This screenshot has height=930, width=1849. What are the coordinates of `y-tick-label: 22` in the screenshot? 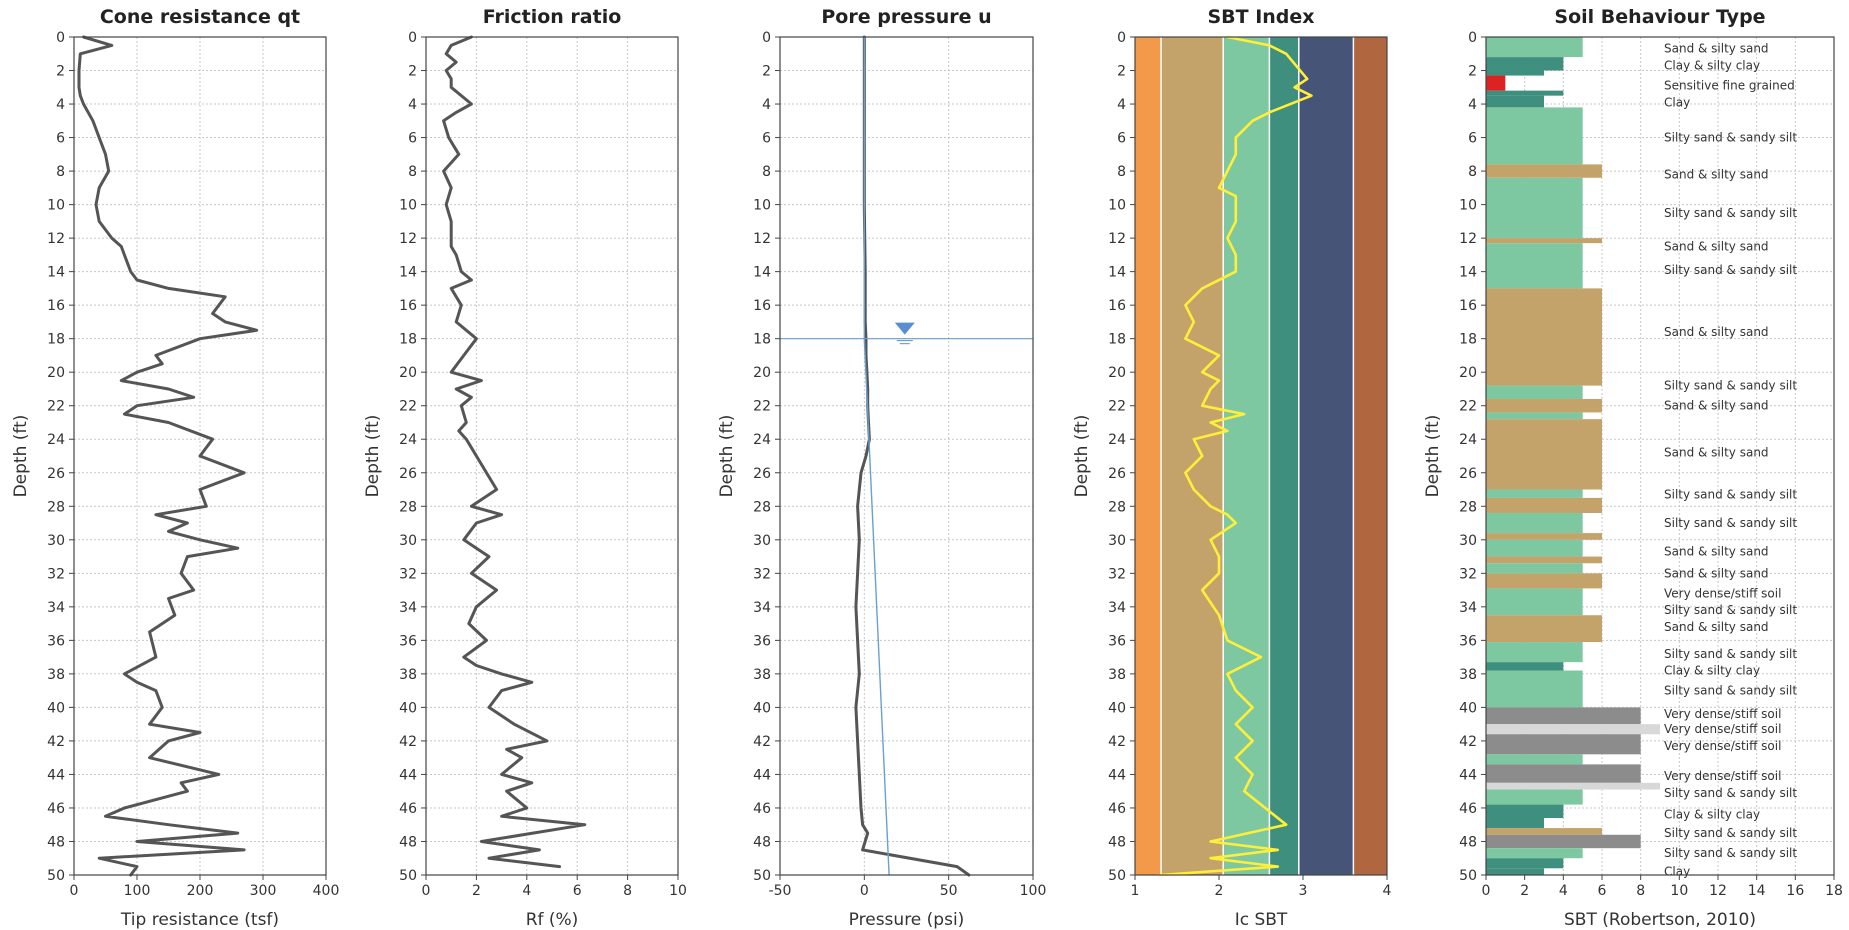 It's located at (762, 407).